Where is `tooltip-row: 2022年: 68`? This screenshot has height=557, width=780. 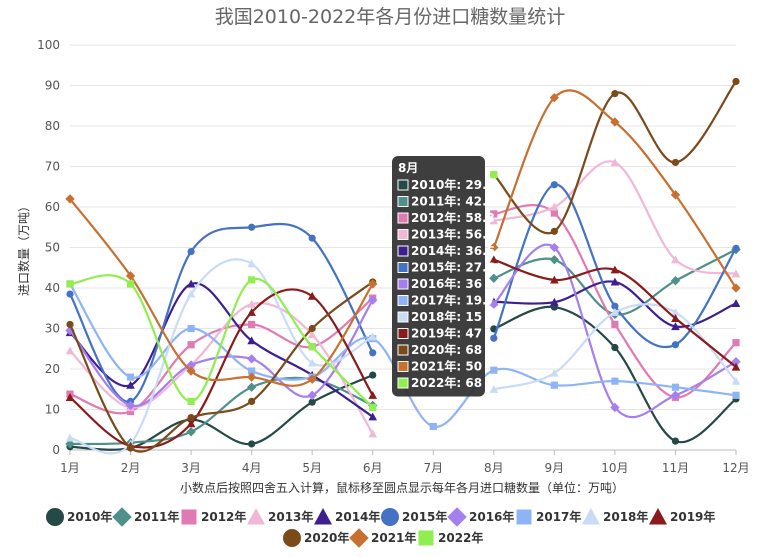
tooltip-row: 2022年: 68 is located at coordinates (446, 382).